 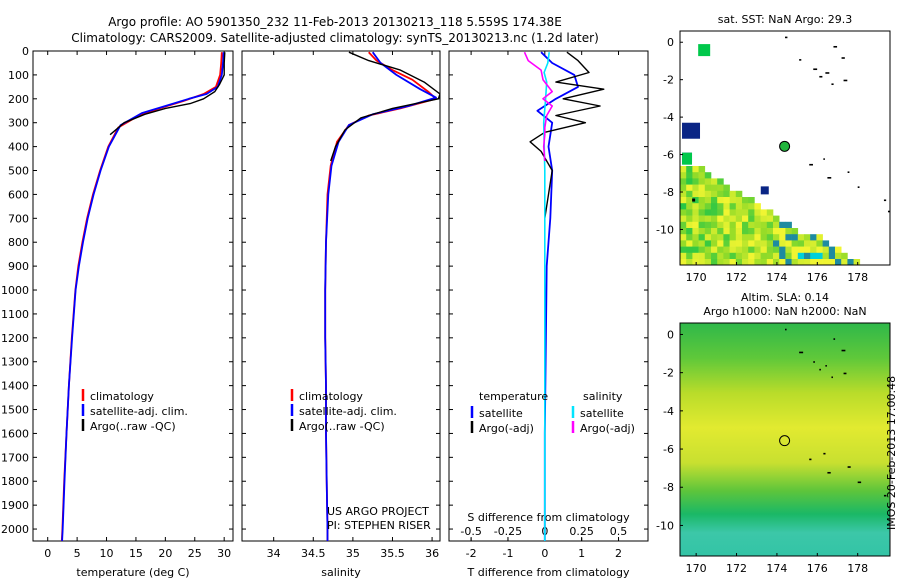 What do you see at coordinates (668, 449) in the screenshot?
I see `map-y-tick-label: -6` at bounding box center [668, 449].